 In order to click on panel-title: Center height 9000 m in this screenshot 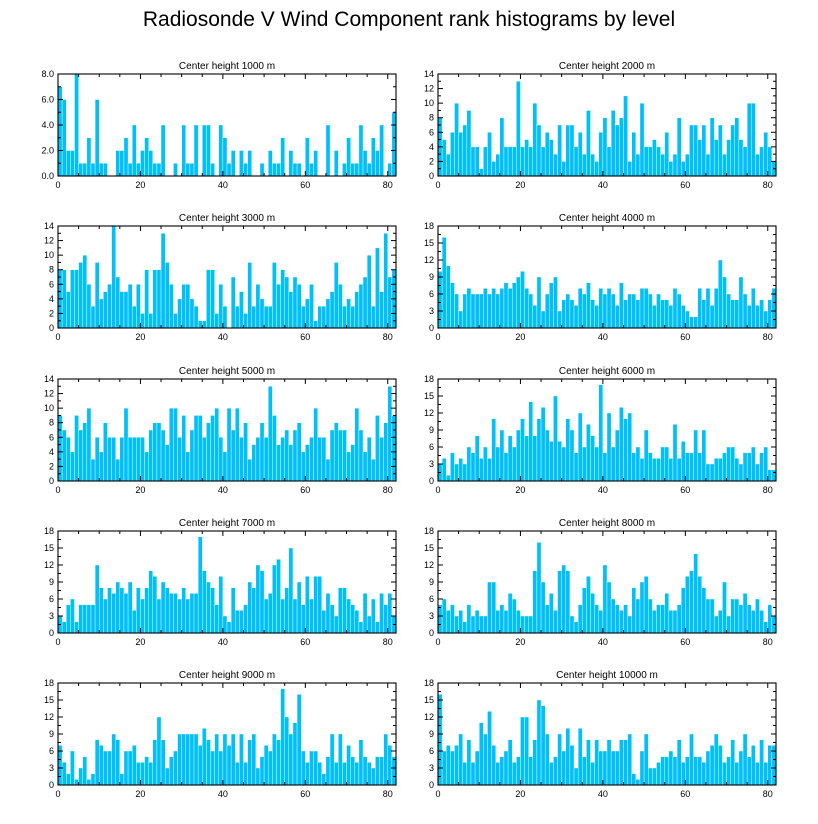, I will do `click(227, 675)`.